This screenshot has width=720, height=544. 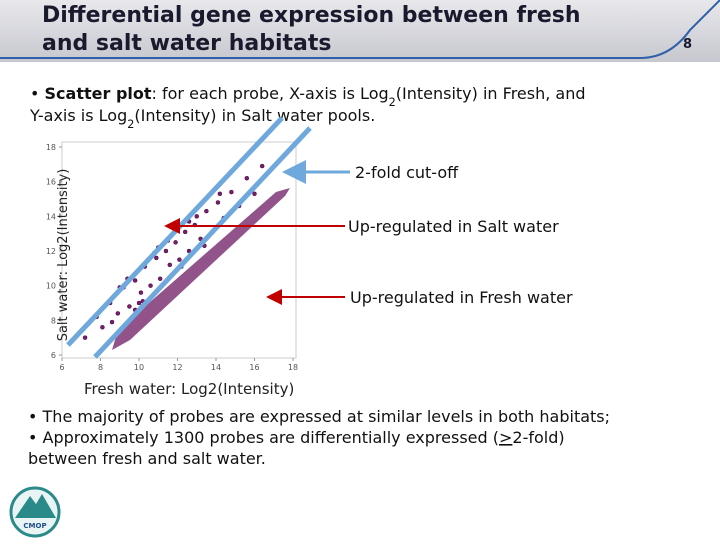 I want to click on text-run: : for each probe, X-axis is Log, so click(x=270, y=93).